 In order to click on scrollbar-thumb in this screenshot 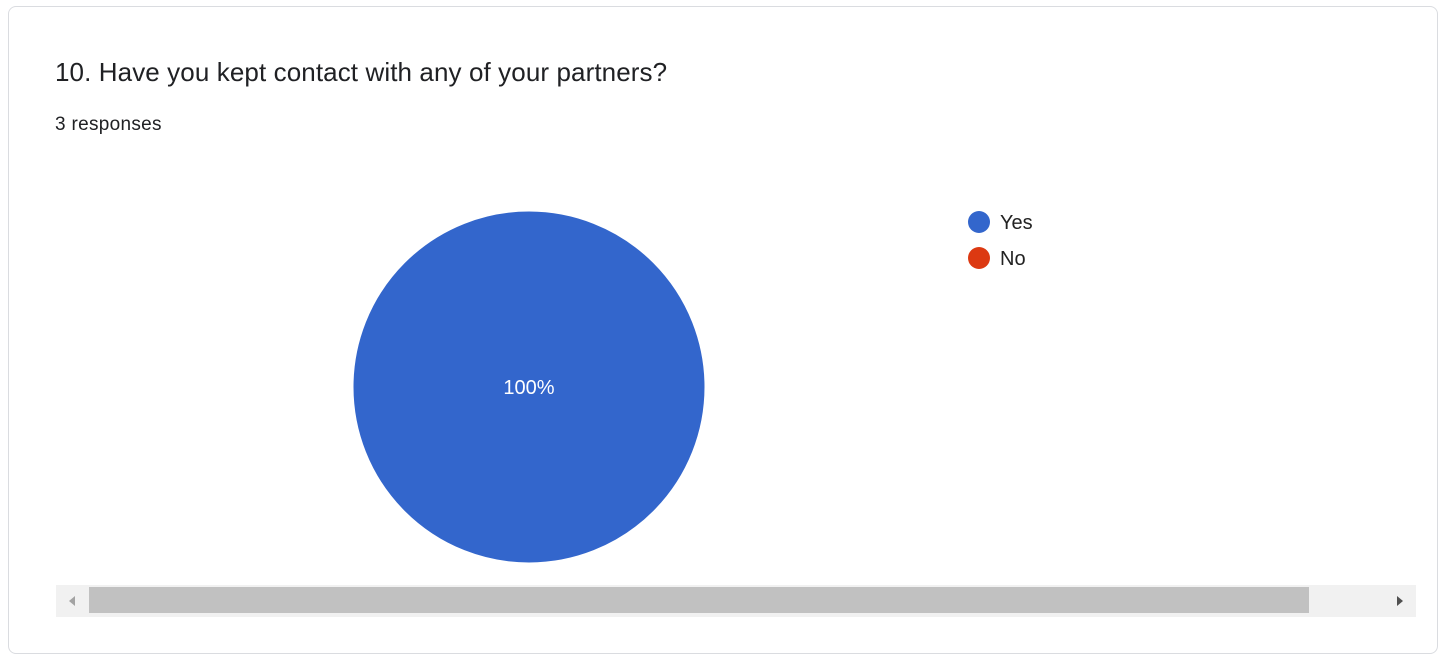, I will do `click(699, 600)`.